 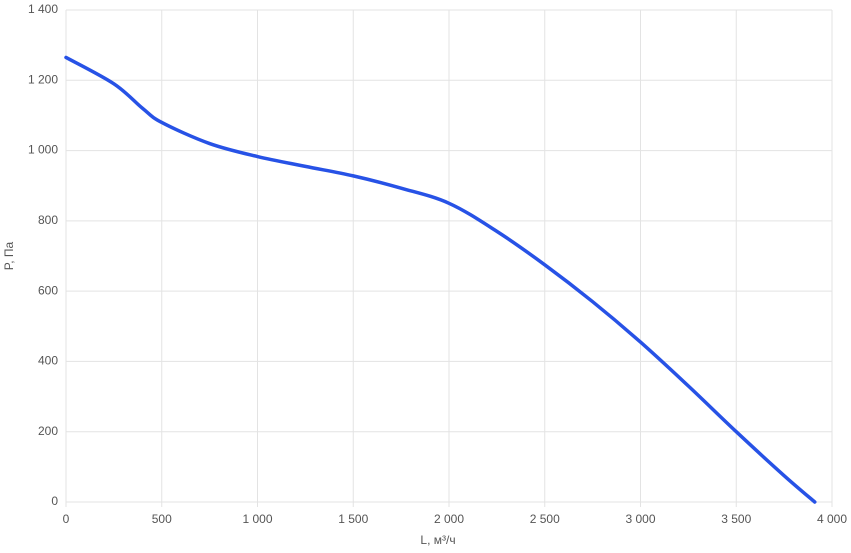 What do you see at coordinates (48, 361) in the screenshot?
I see `y-tick-label: 400` at bounding box center [48, 361].